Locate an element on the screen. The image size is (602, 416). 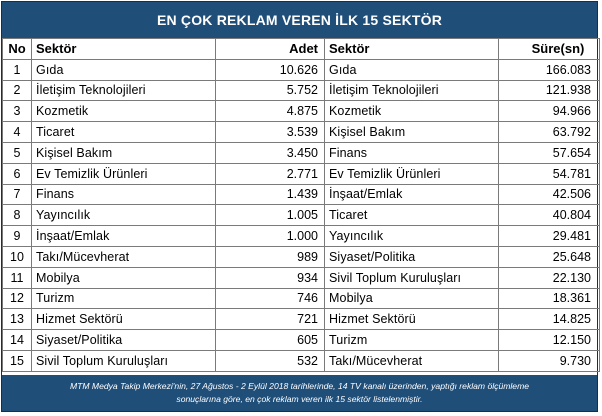
cell-sector-count: Kişisel Bakım is located at coordinates (123, 152).